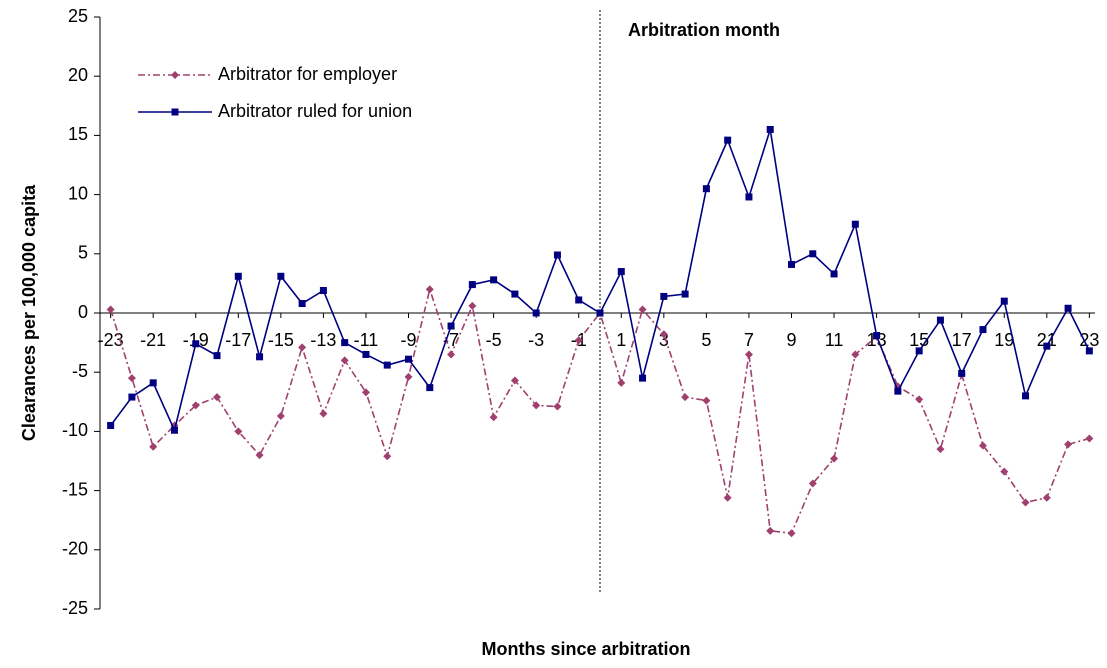 The height and width of the screenshot is (668, 1107). Describe the element at coordinates (1004, 340) in the screenshot. I see `x-tick-label: 19` at that location.